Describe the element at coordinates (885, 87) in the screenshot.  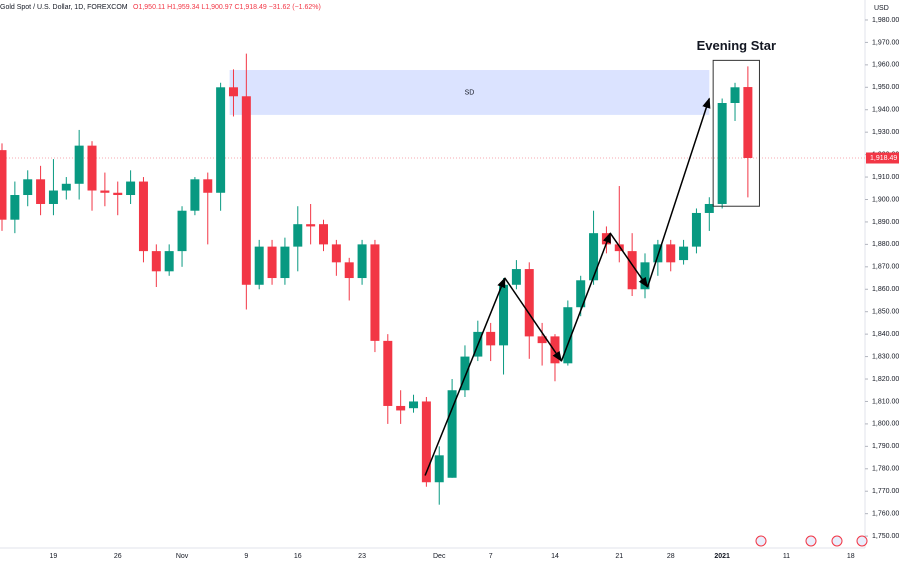
I see `y-tick-label: 1,950.00` at that location.